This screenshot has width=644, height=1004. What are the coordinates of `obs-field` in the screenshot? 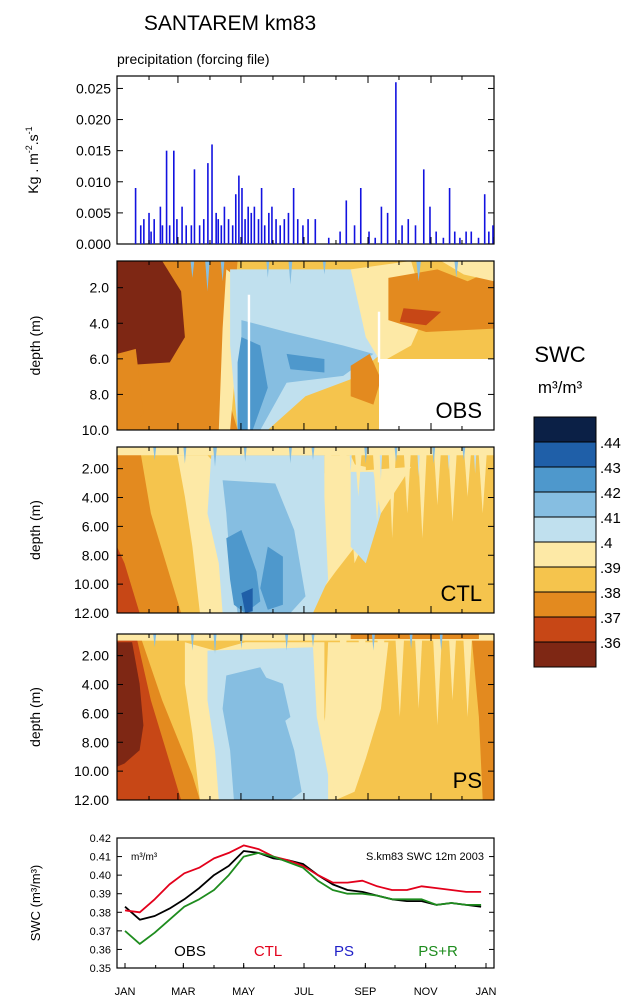 It's located at (305, 345).